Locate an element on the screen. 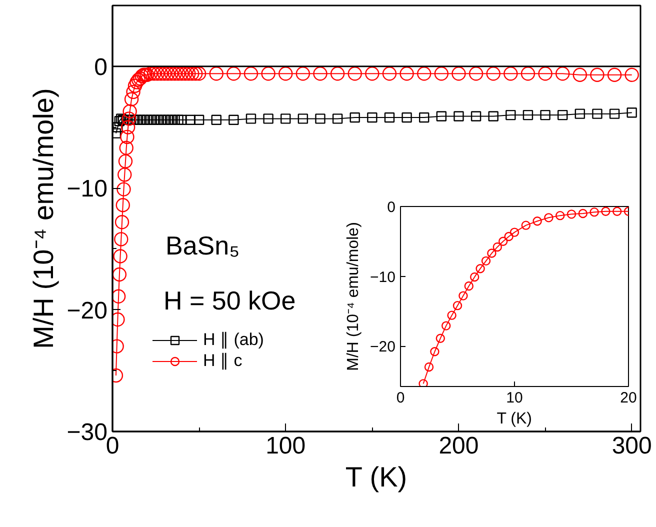  x-tick-label: 20 is located at coordinates (628, 398).